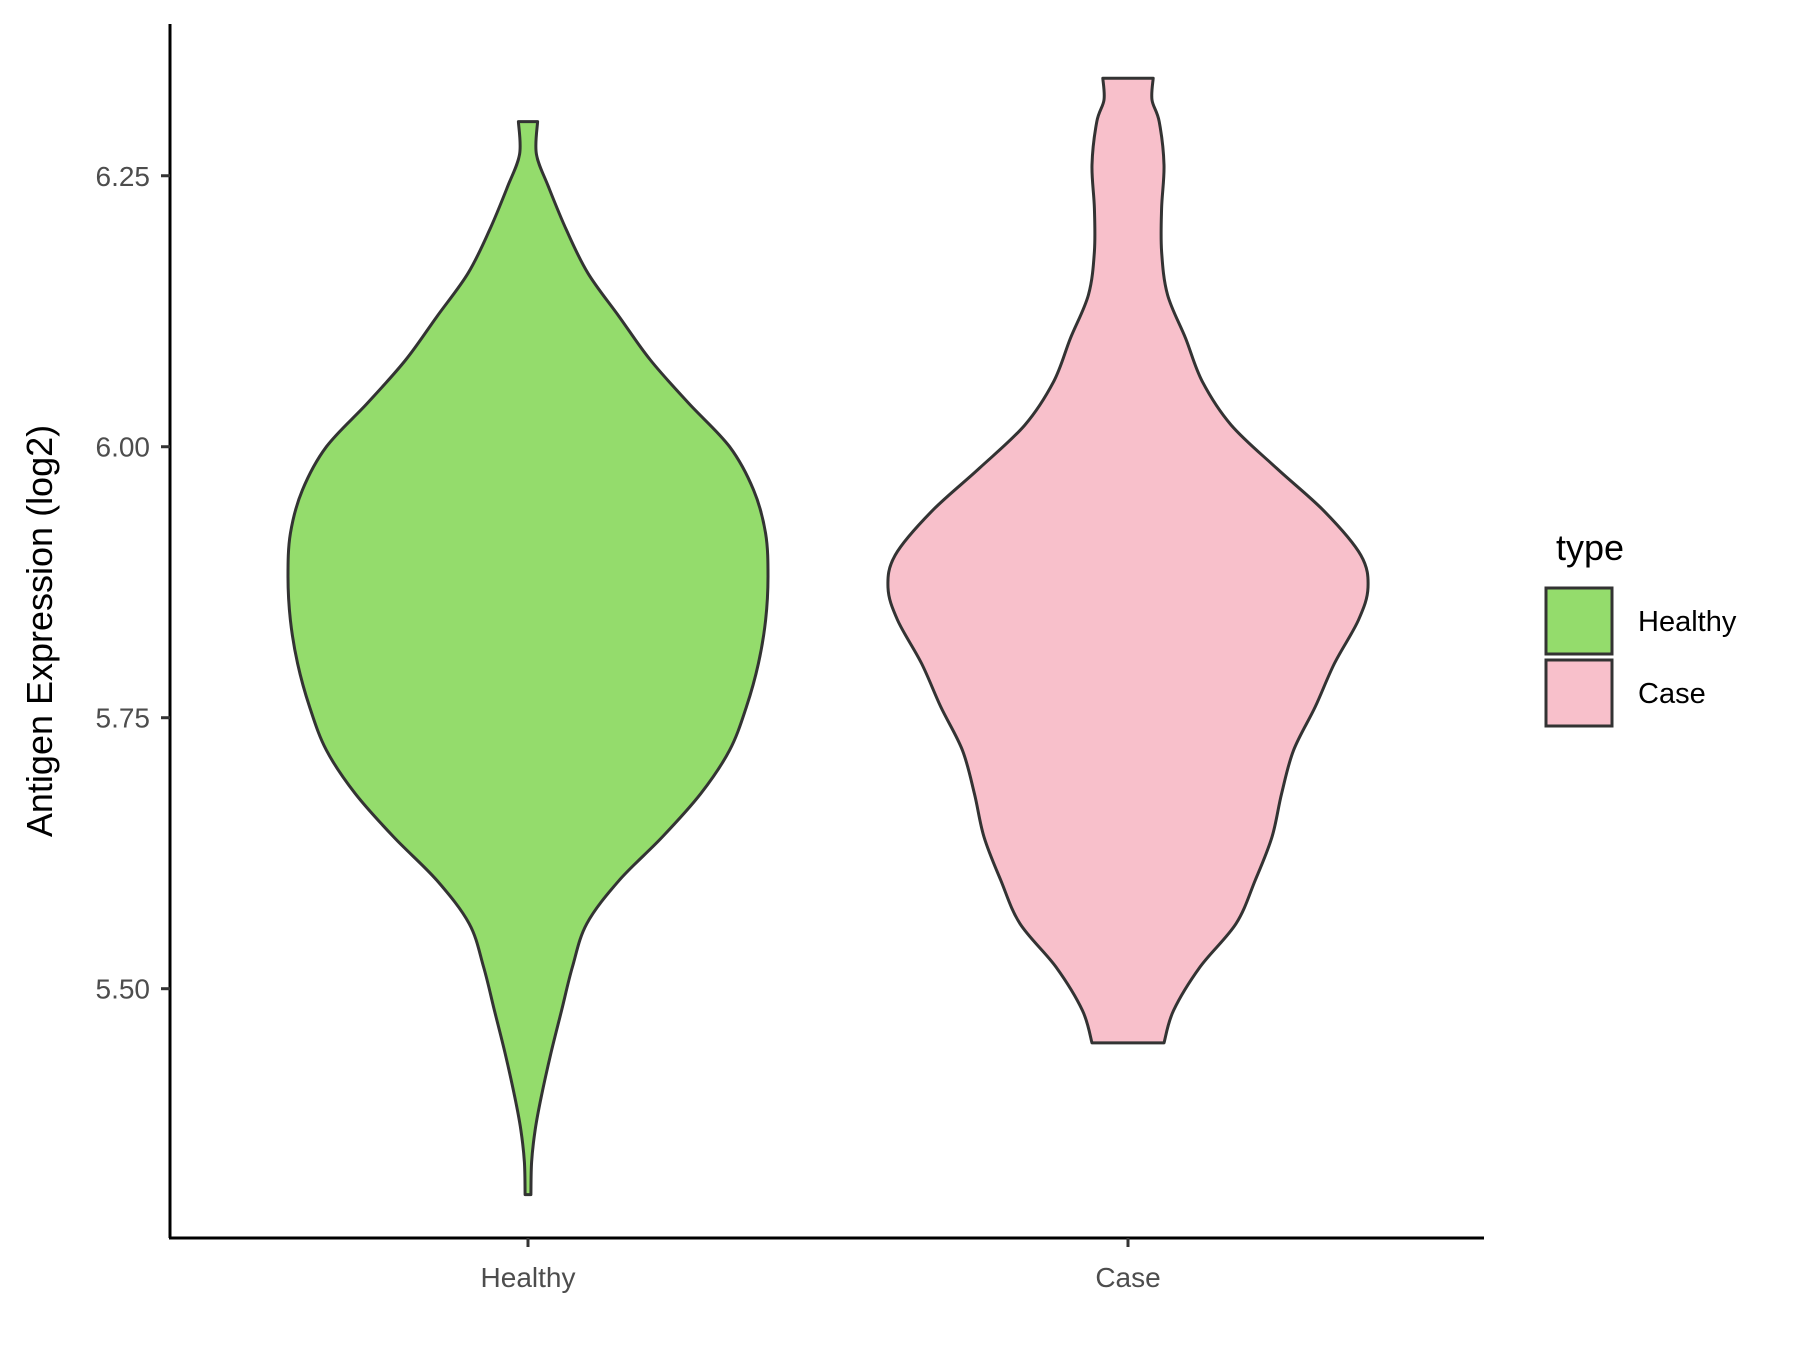 The image size is (1800, 1350). I want to click on y-tick-label: 5.75, so click(123, 718).